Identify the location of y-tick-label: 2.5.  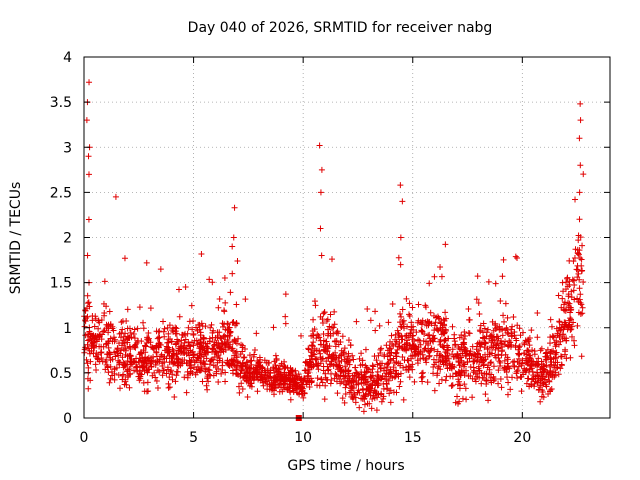
(61, 193).